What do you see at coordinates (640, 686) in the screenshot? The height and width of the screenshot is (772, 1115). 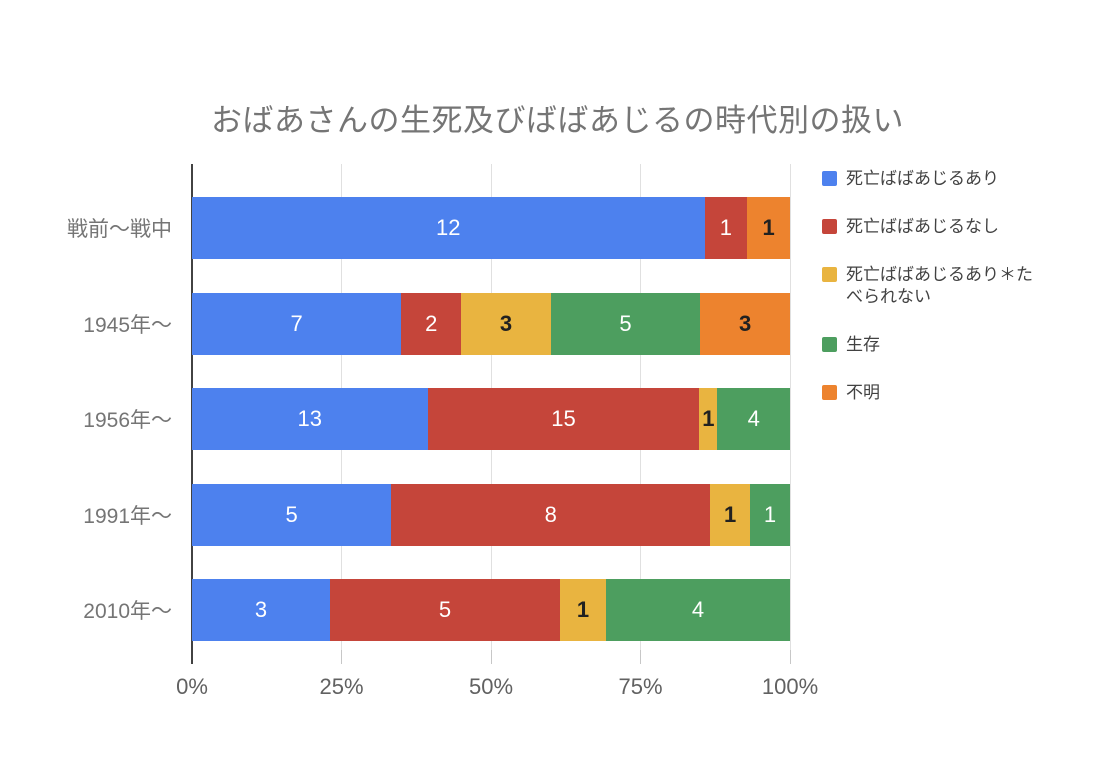 I see `x-tick-label: 75%` at bounding box center [640, 686].